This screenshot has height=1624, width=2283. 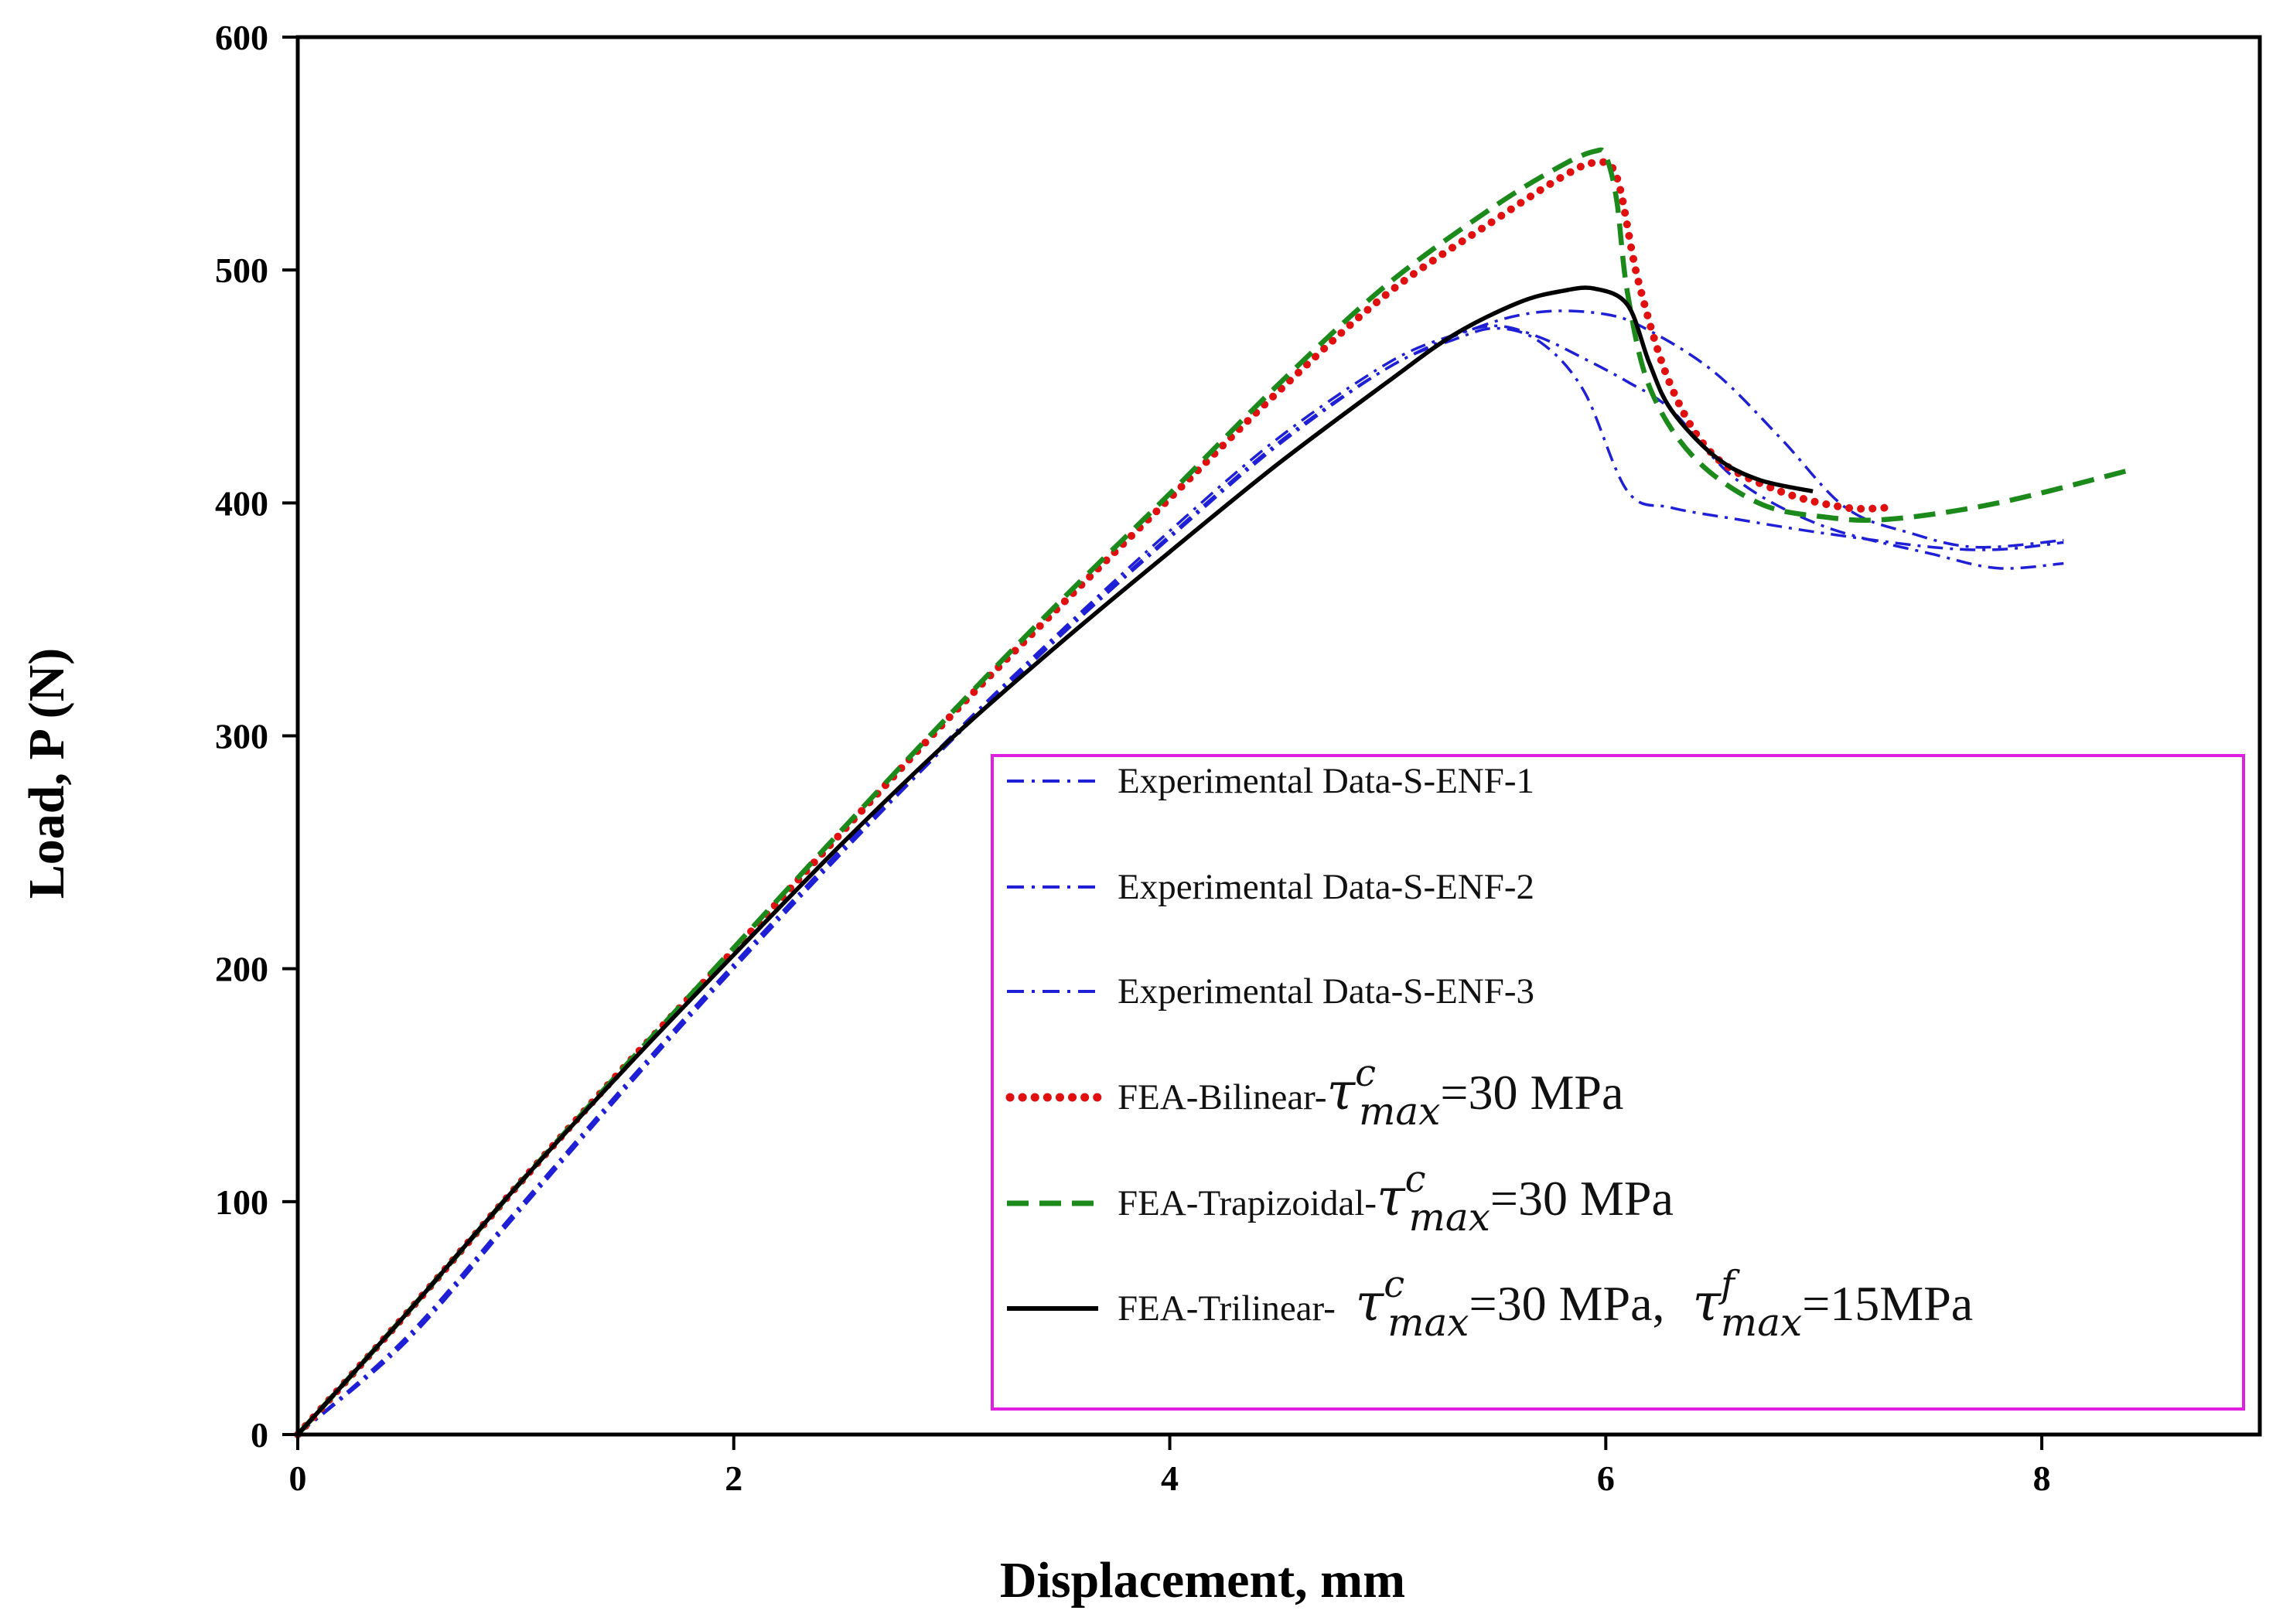 What do you see at coordinates (1545, 1304) in the screenshot?
I see `legend-label-trilinear: FEA-Trilinear- τc max=30 MPa, τf max=15MPa` at bounding box center [1545, 1304].